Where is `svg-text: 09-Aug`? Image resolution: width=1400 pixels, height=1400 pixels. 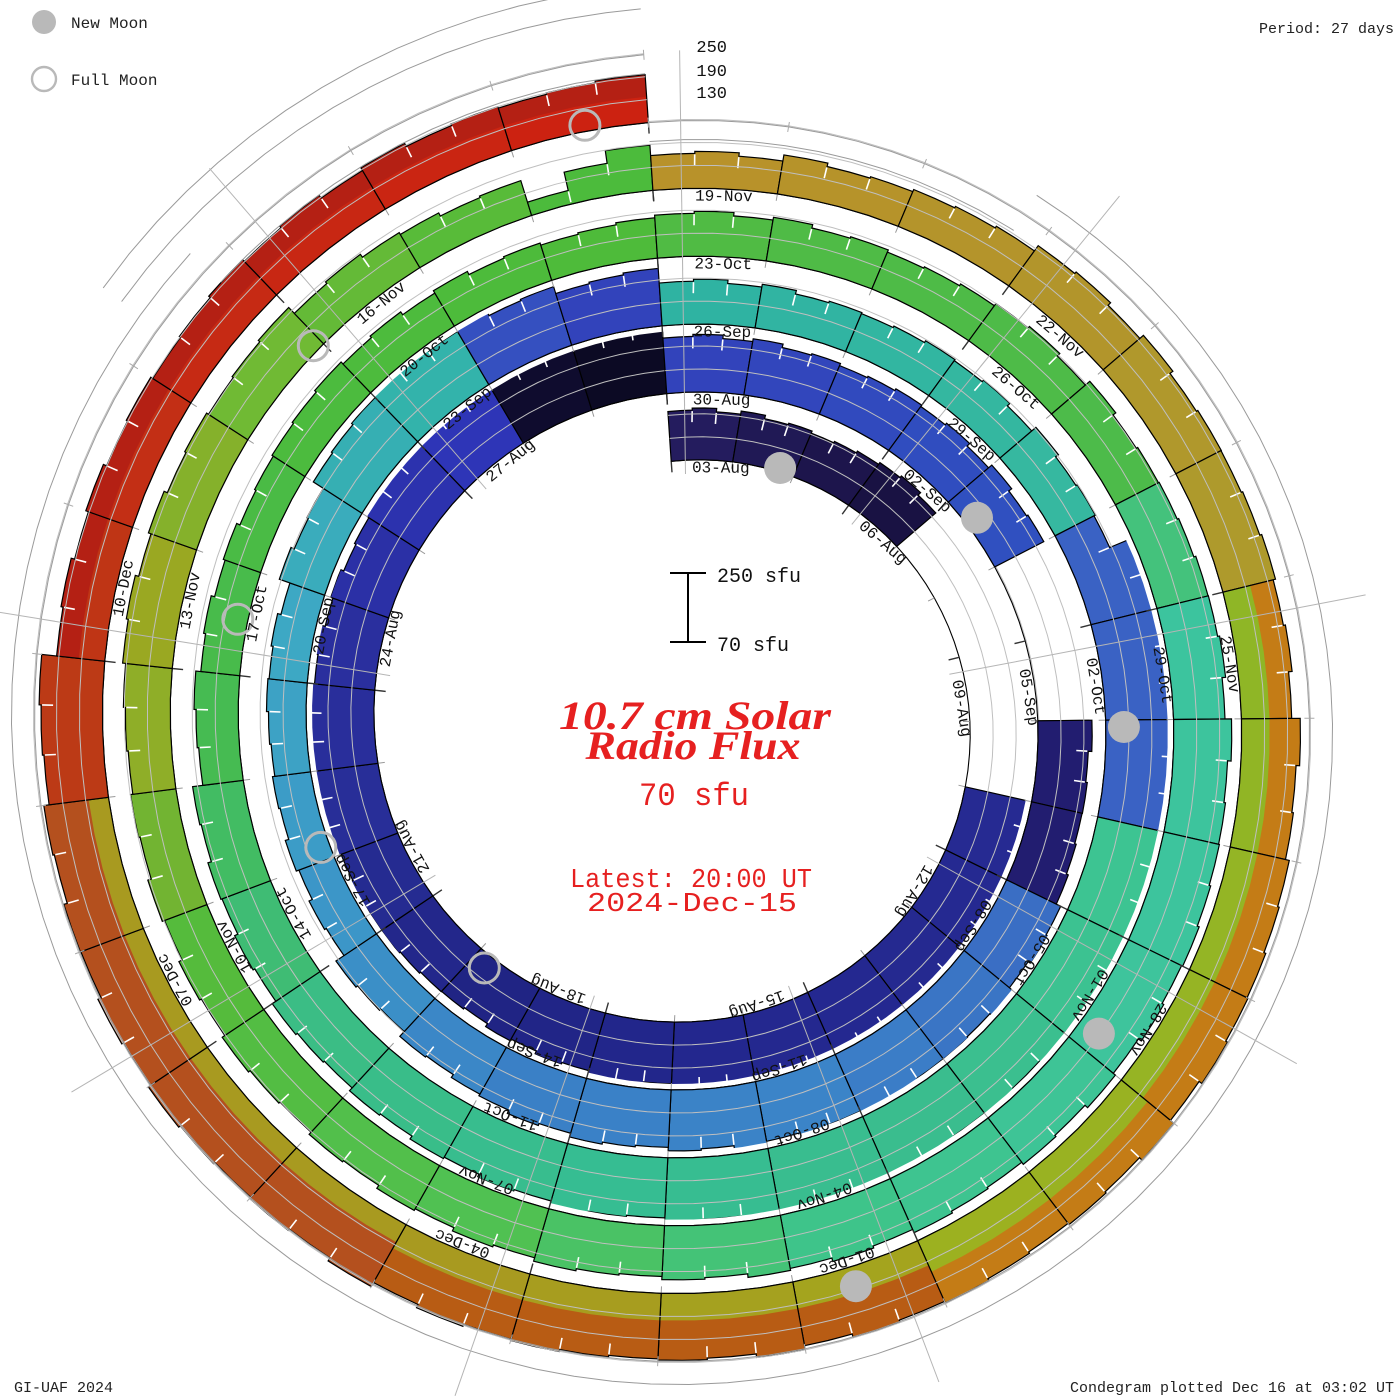 svg-text: 09-Aug is located at coordinates (960, 709).